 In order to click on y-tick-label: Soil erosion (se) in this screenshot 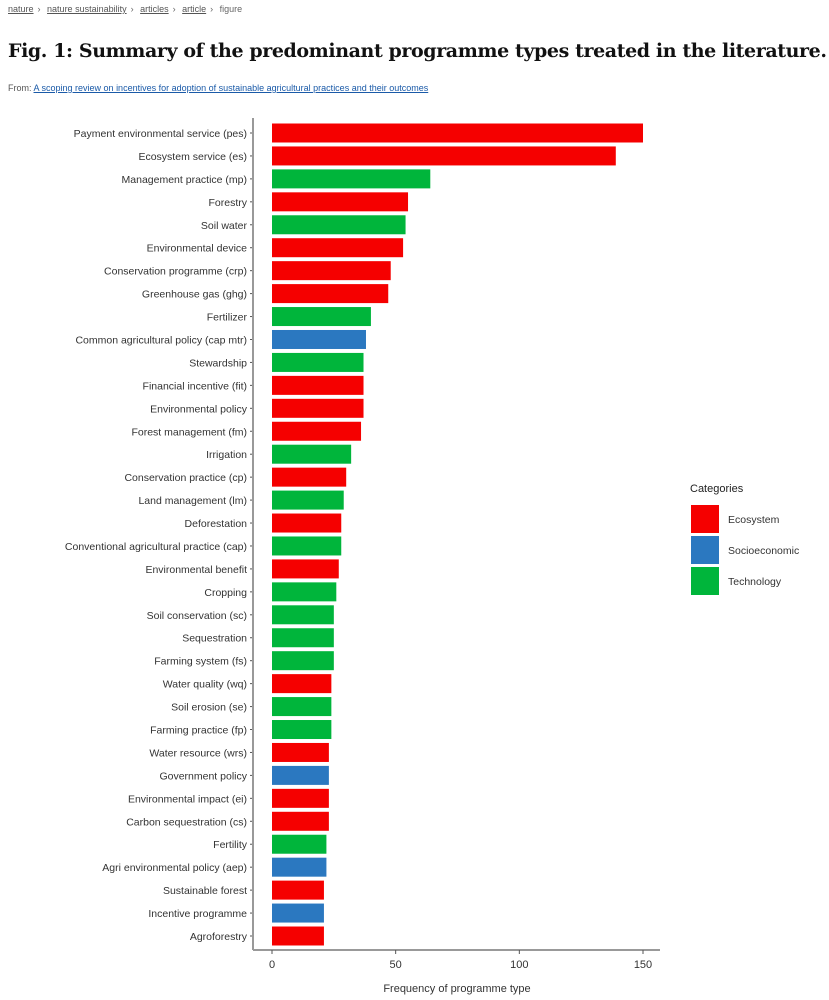, I will do `click(209, 708)`.